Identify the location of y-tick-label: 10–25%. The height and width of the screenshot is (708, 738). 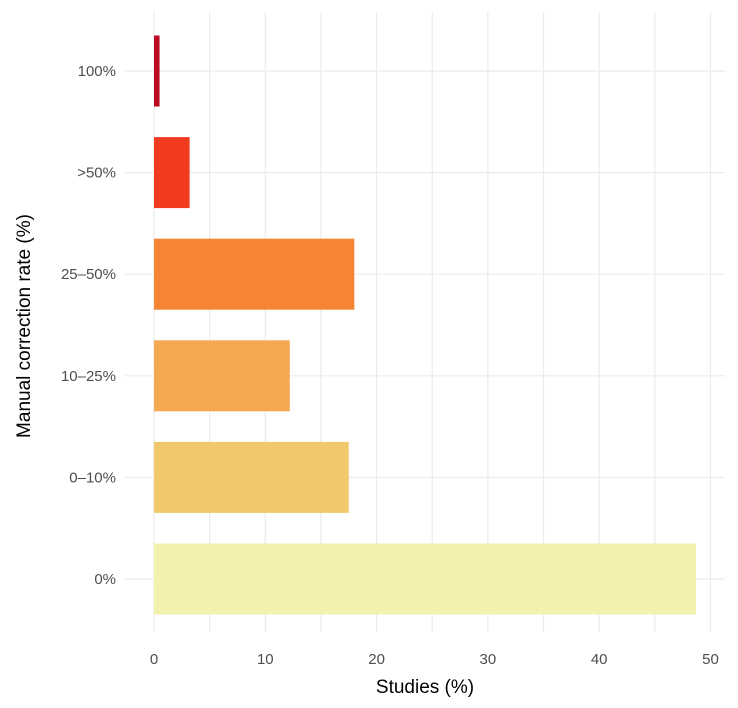
(88, 376).